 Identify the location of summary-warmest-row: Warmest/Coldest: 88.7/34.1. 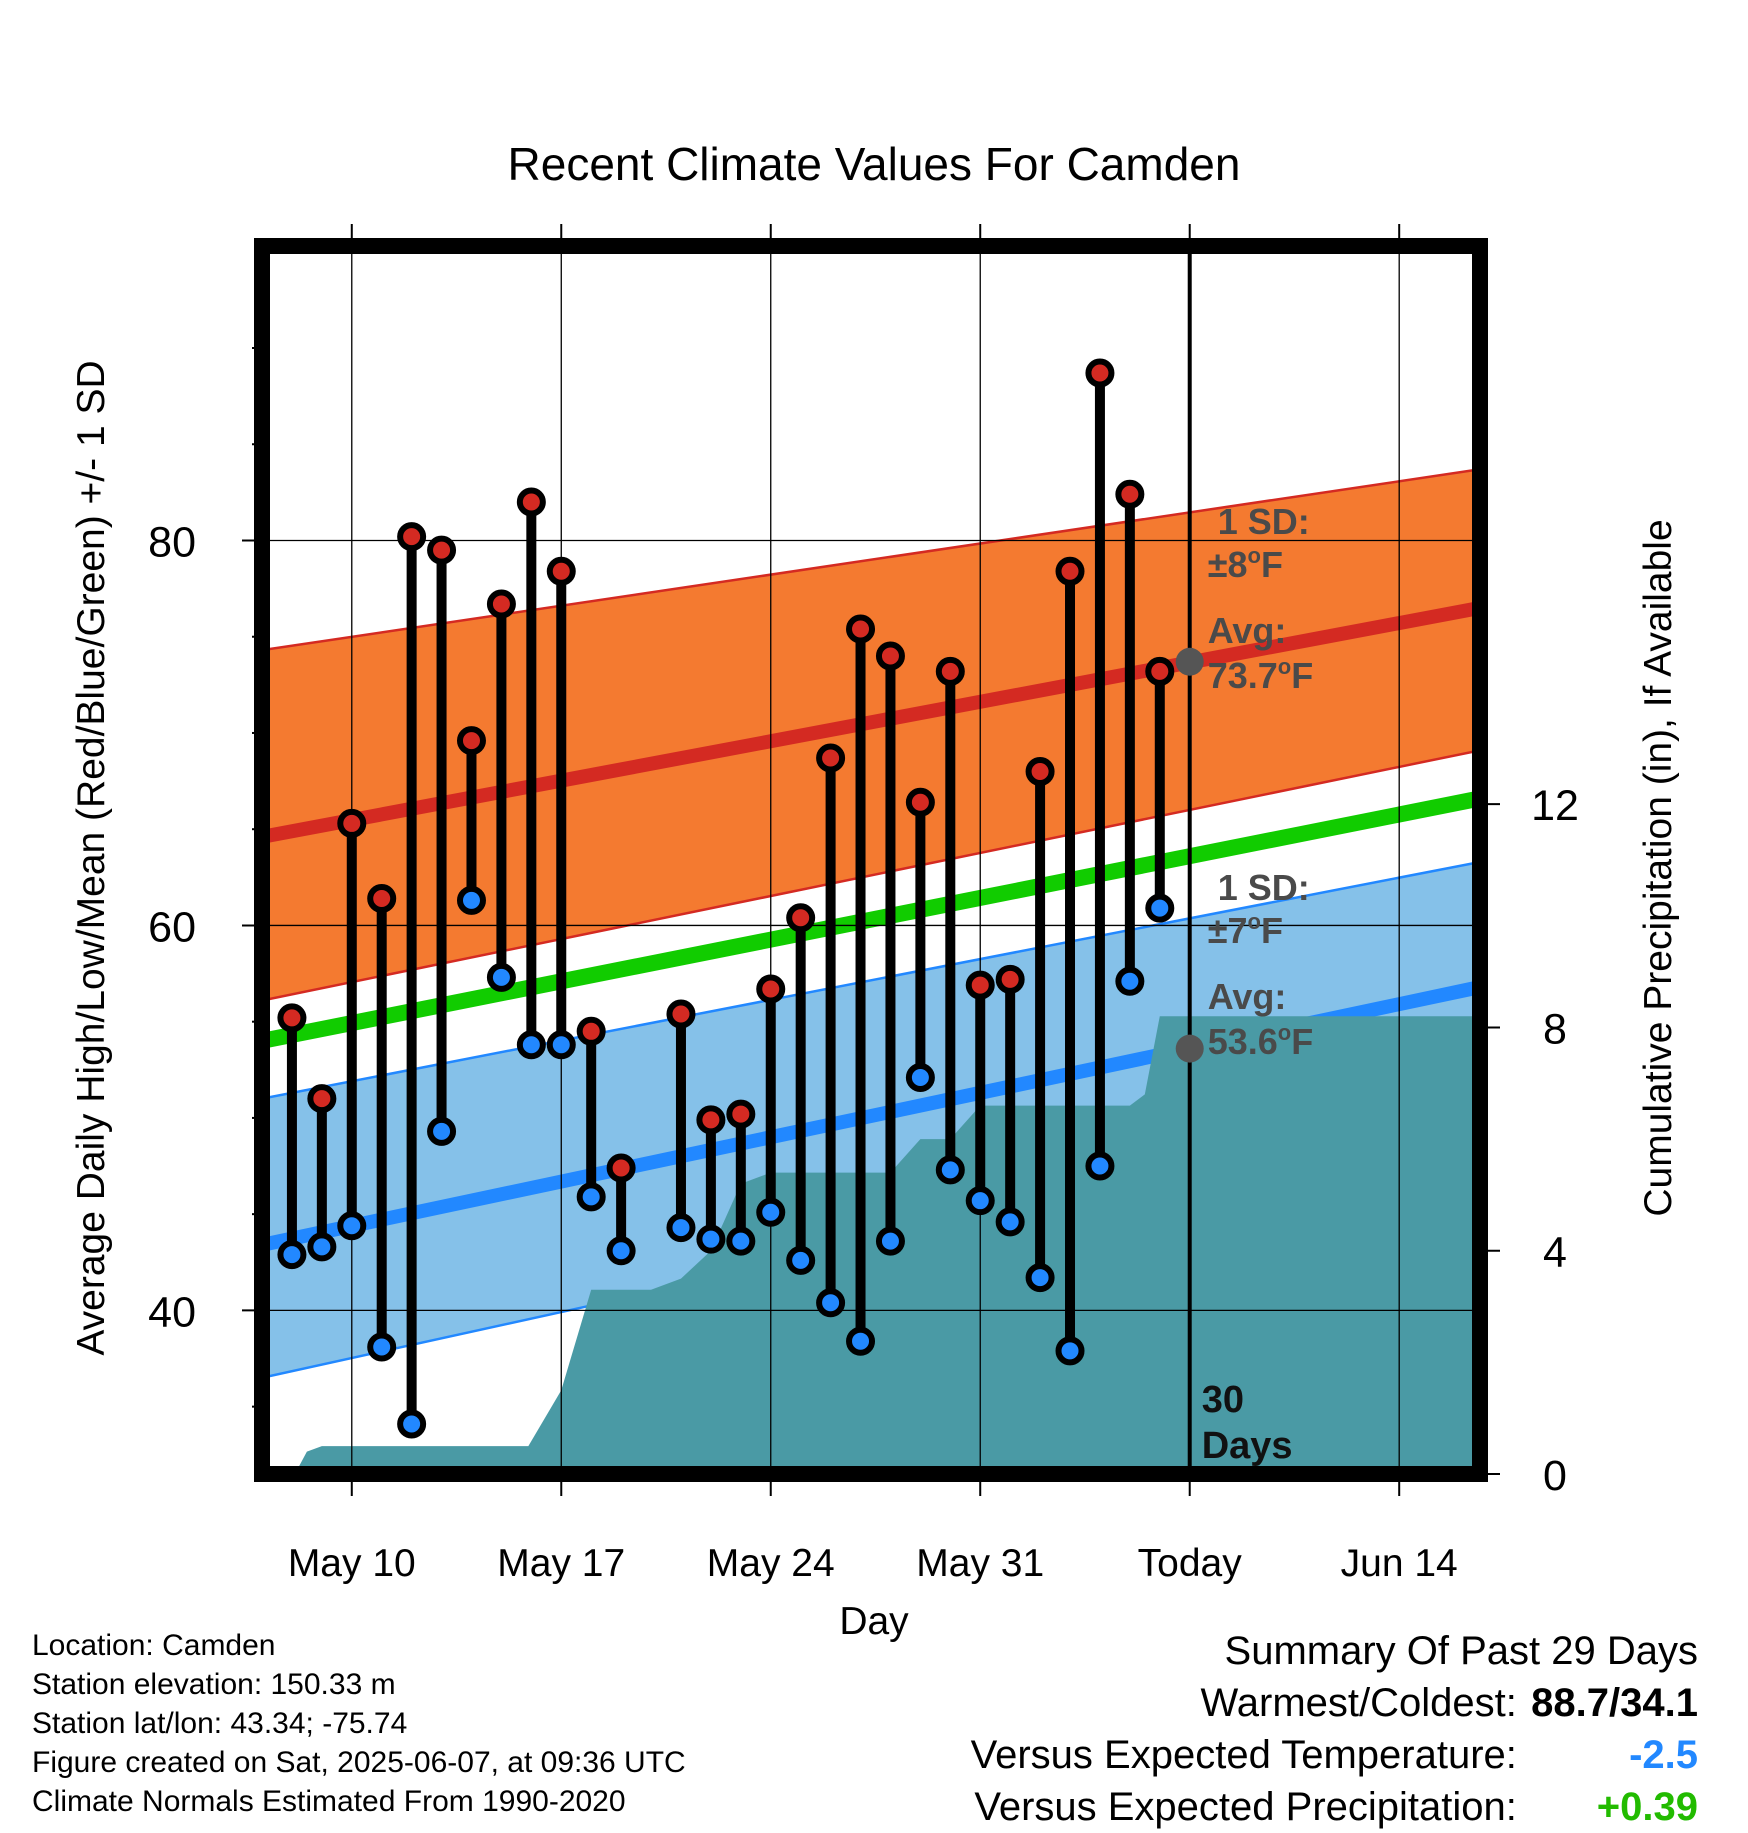
(1248, 1703).